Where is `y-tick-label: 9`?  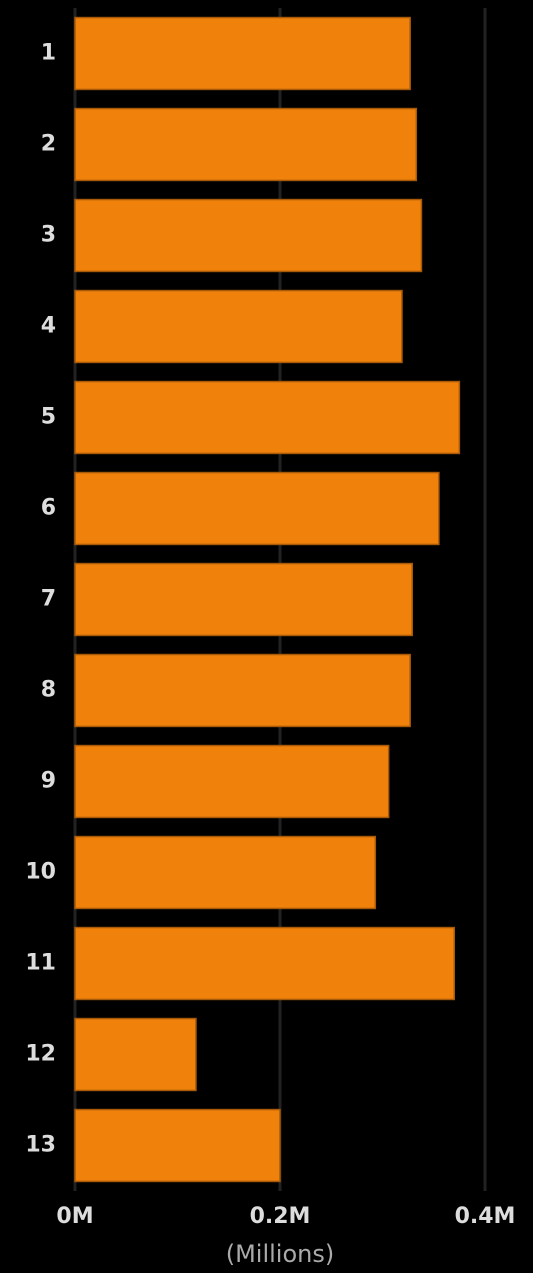
y-tick-label: 9 is located at coordinates (48, 781).